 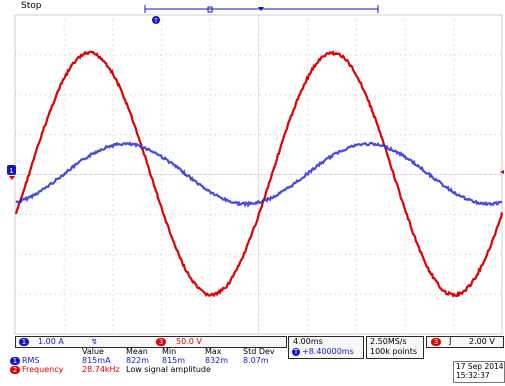 I want to click on trigger-position-marker: T, so click(x=156, y=20).